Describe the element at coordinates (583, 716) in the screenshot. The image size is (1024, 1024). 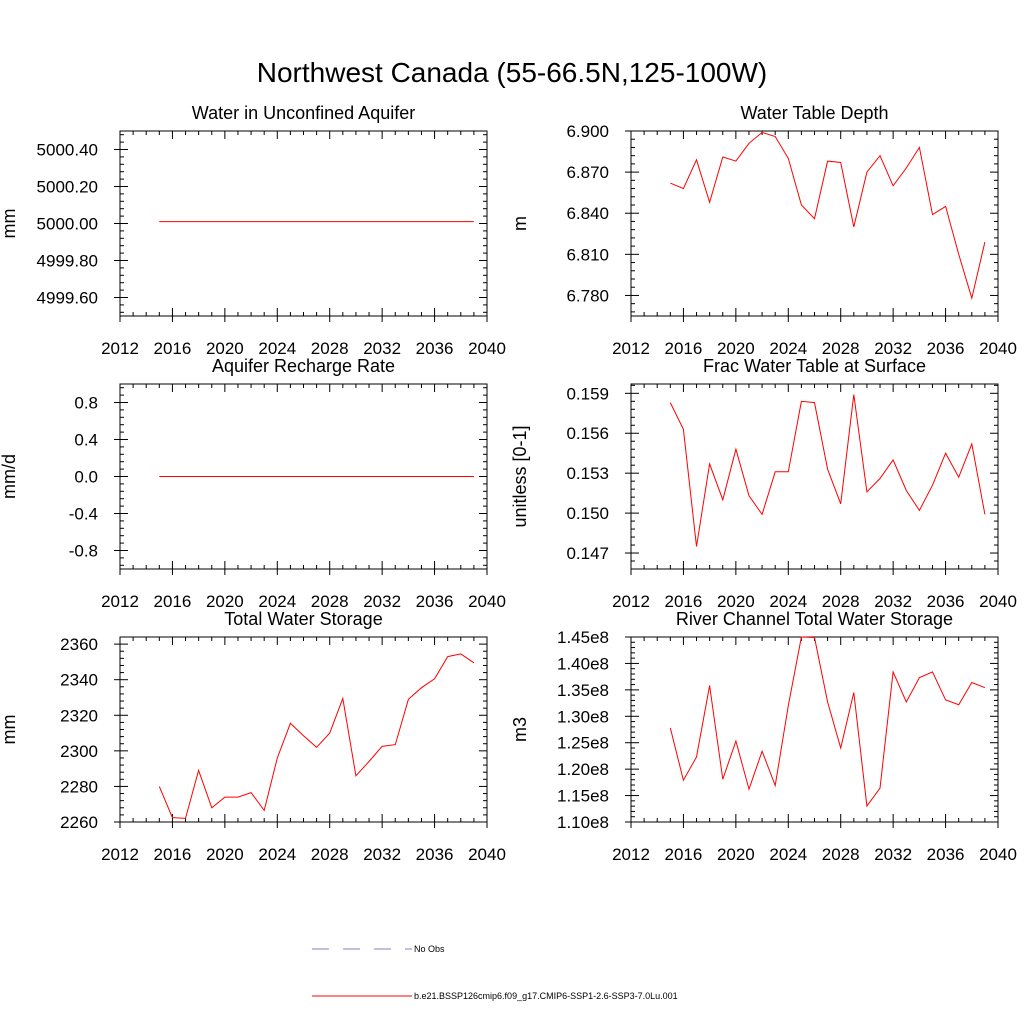
I see `y-tick-label: 1.30e8` at that location.